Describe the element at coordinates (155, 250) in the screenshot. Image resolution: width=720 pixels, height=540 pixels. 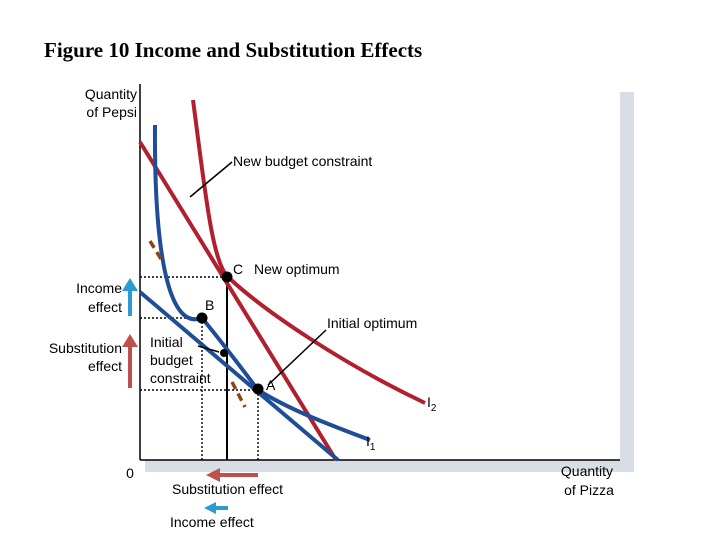
I see `parallel-budget-dash-upper` at that location.